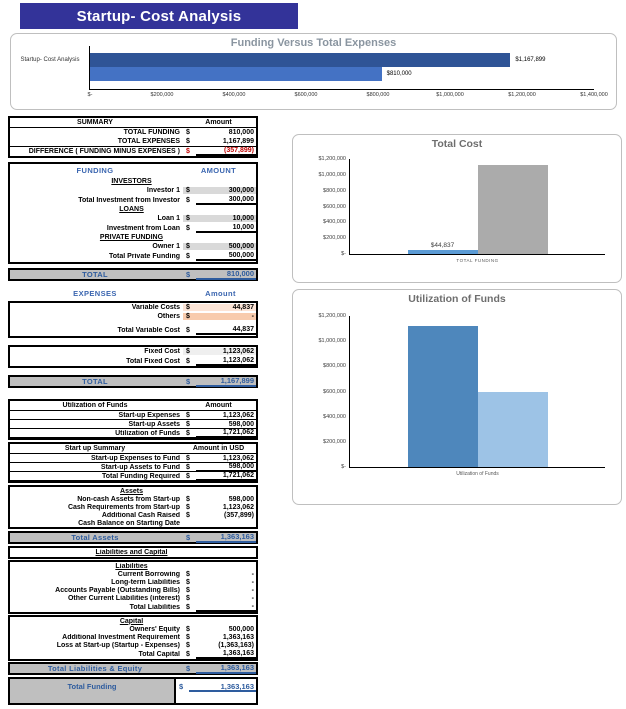 This screenshot has height=709, width=626. I want to click on table-row: Start-up Assets to Fund $ 598,000, so click(133, 467).